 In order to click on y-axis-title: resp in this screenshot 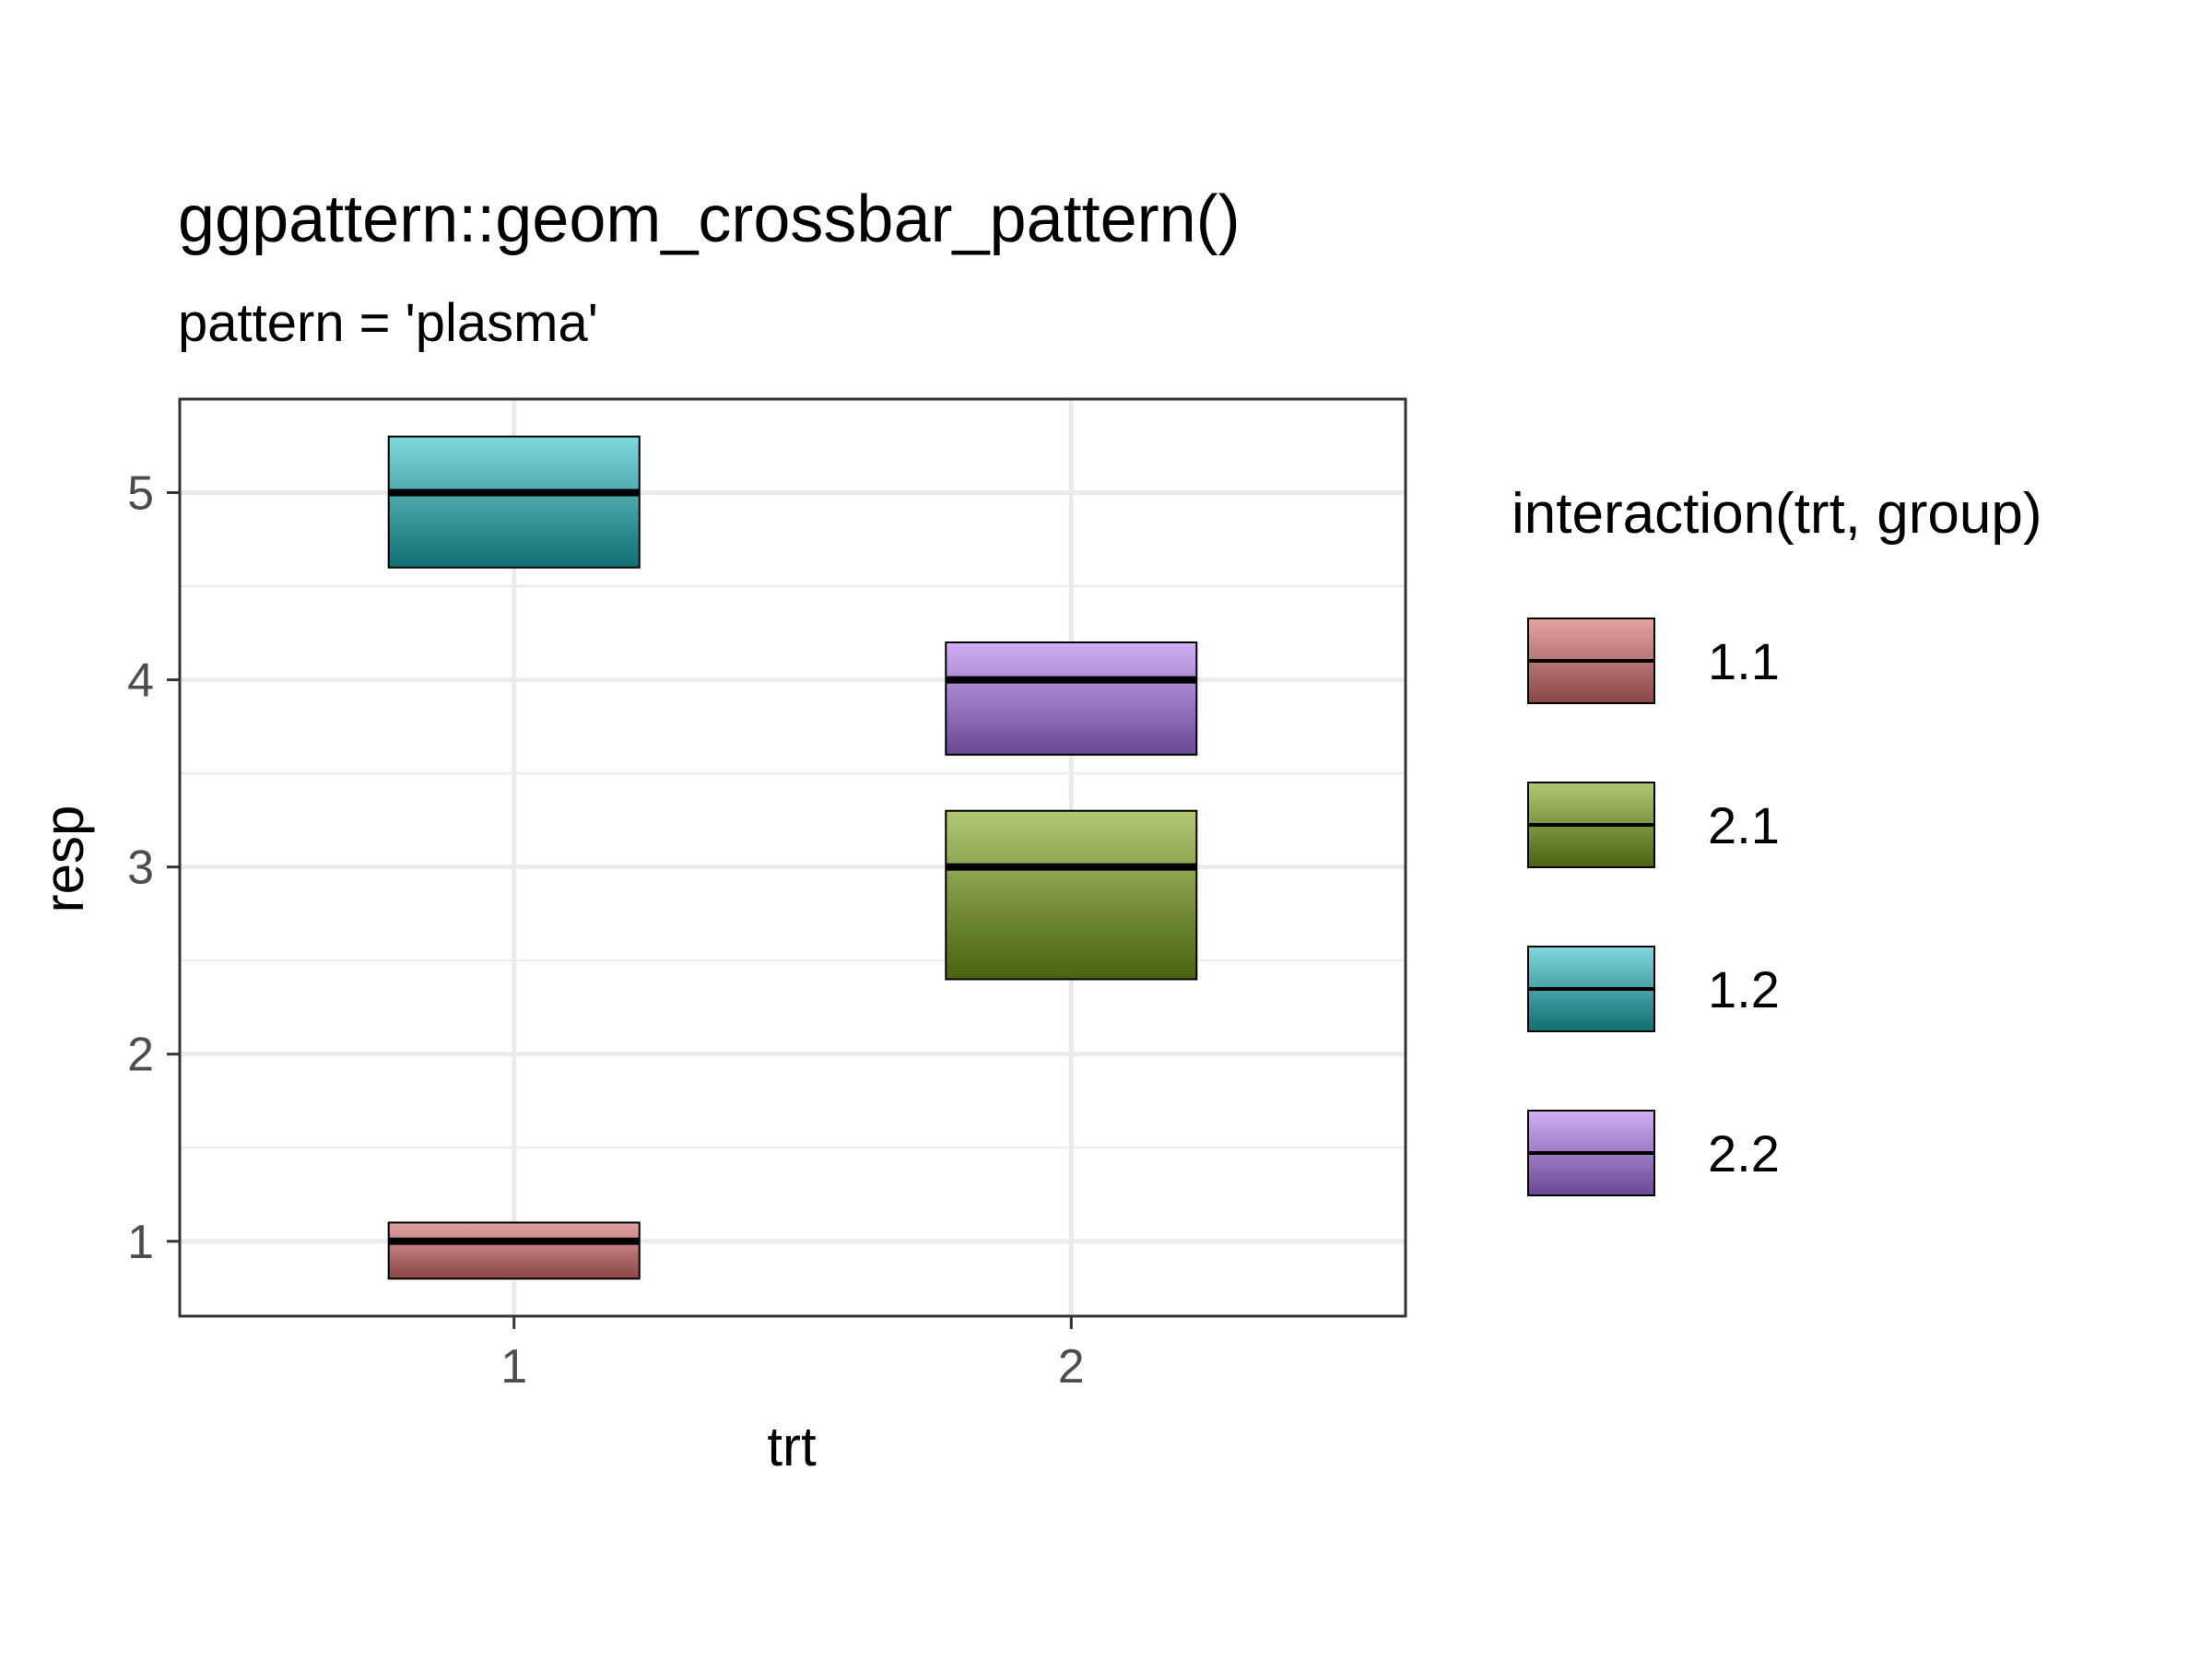, I will do `click(64, 859)`.